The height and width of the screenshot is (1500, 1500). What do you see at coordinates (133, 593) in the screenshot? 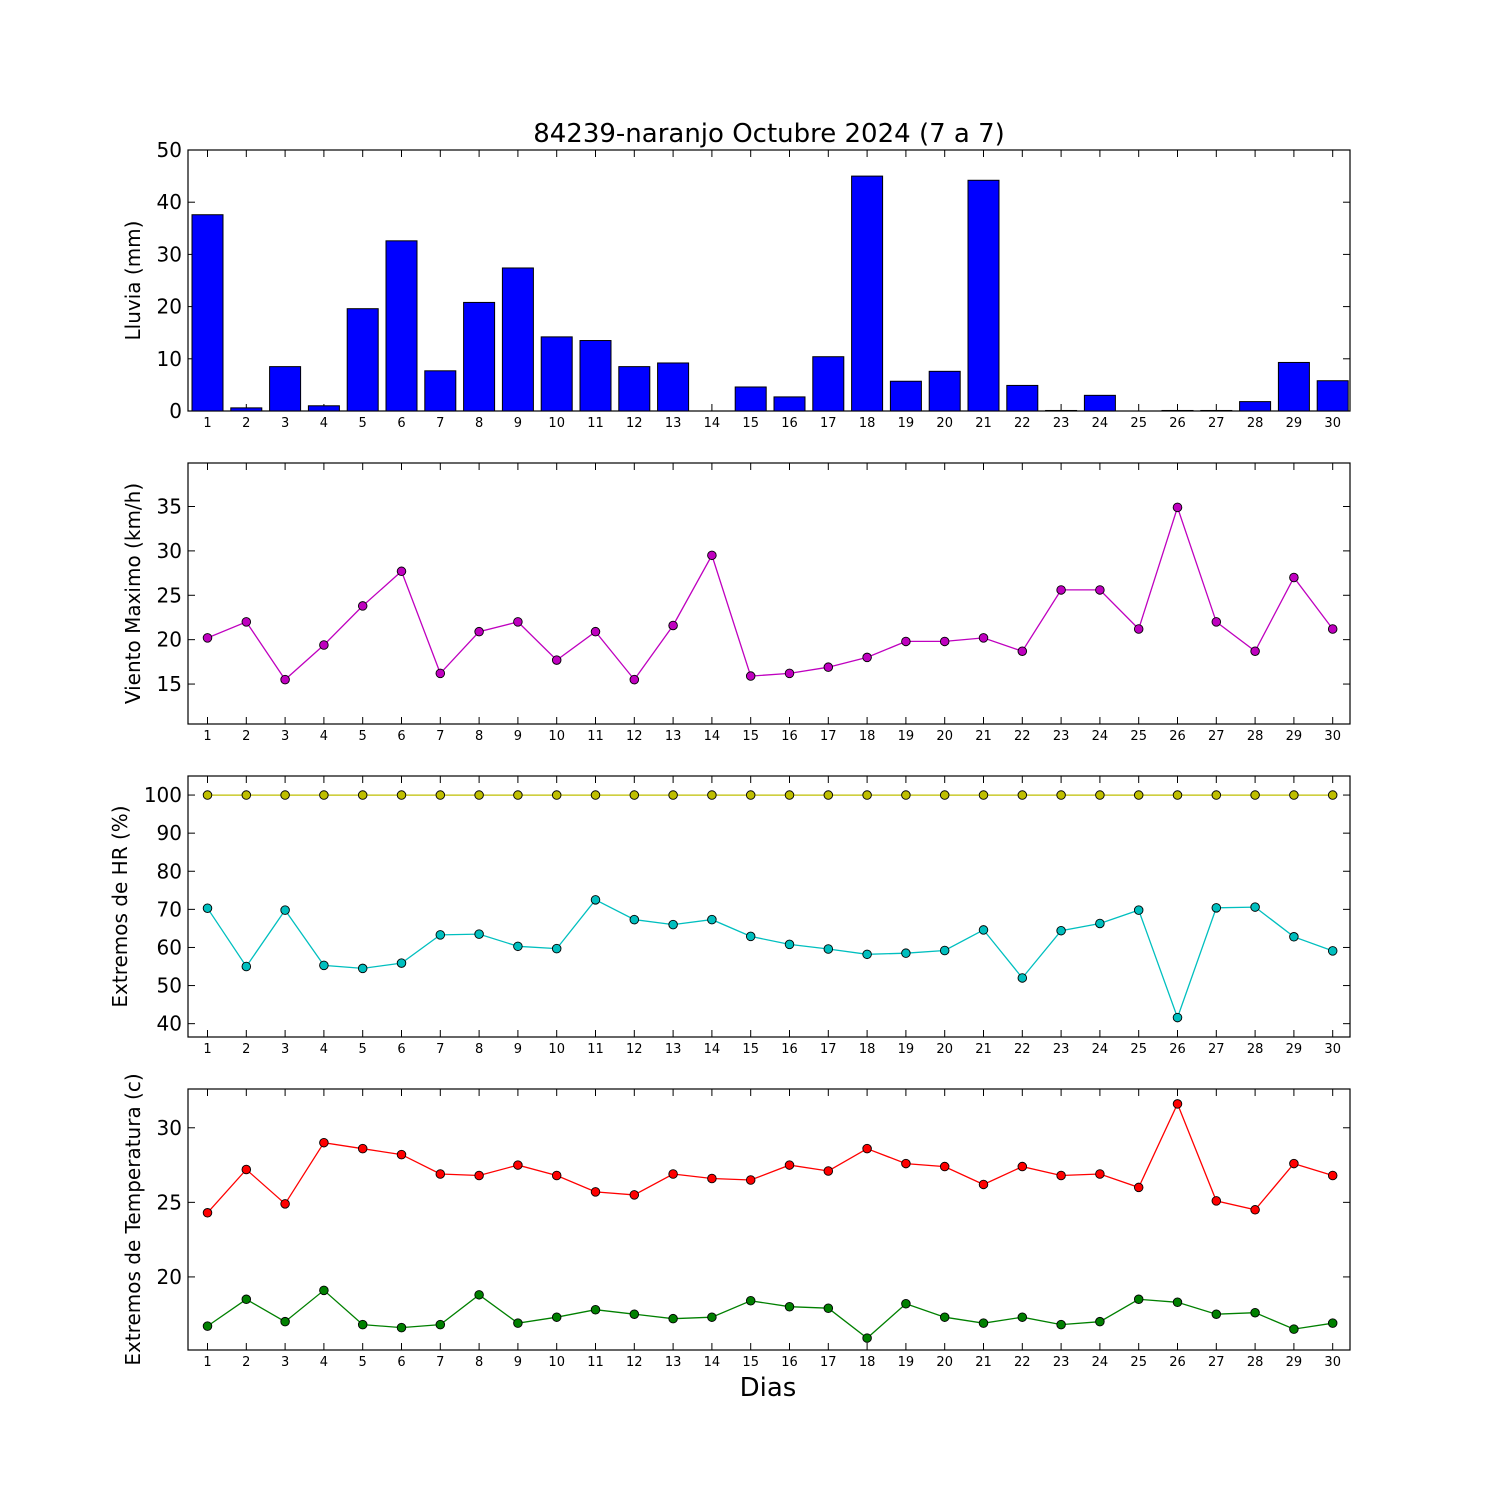
I see `wind-y-axis-label: Viento Maximo (km/h)` at bounding box center [133, 593].